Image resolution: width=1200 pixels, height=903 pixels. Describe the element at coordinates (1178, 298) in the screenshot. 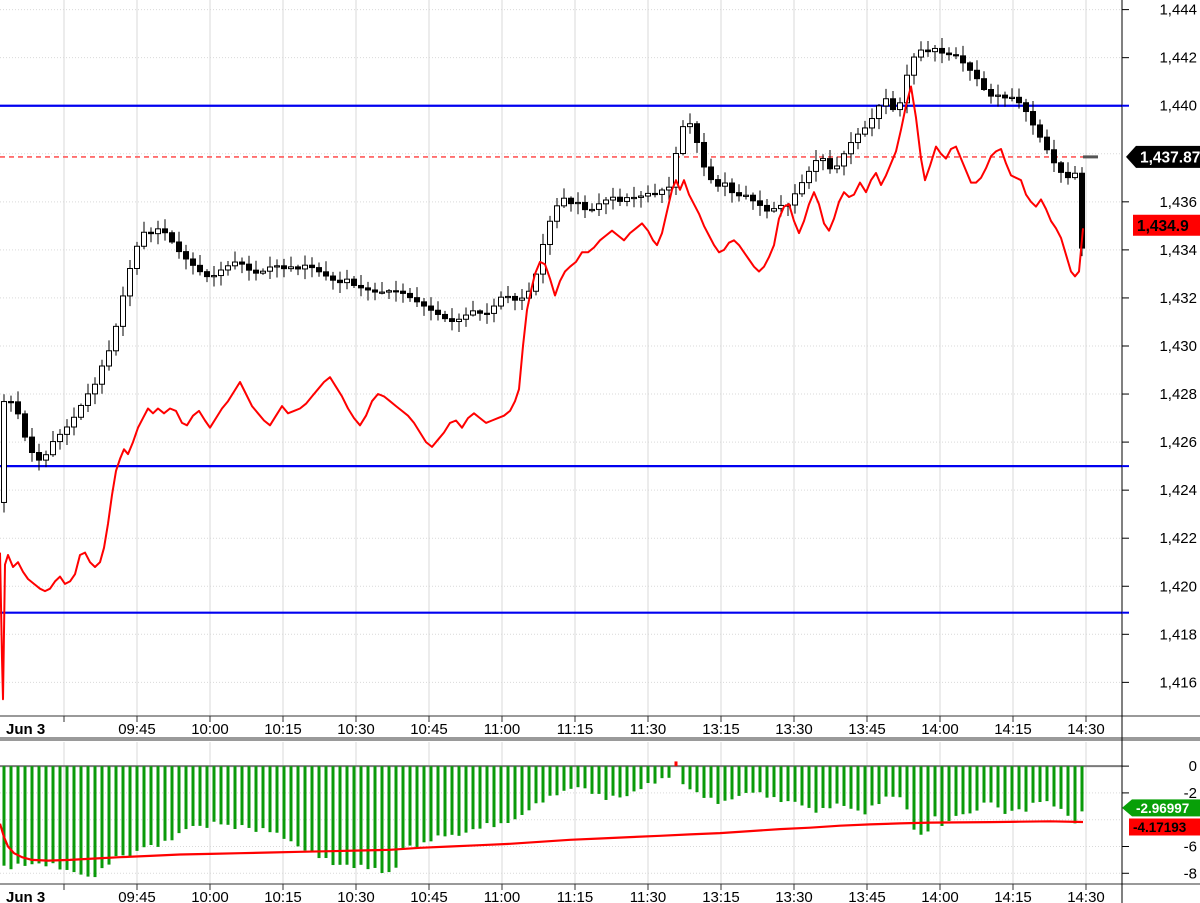

I see `price-axis-label: 1,432` at that location.